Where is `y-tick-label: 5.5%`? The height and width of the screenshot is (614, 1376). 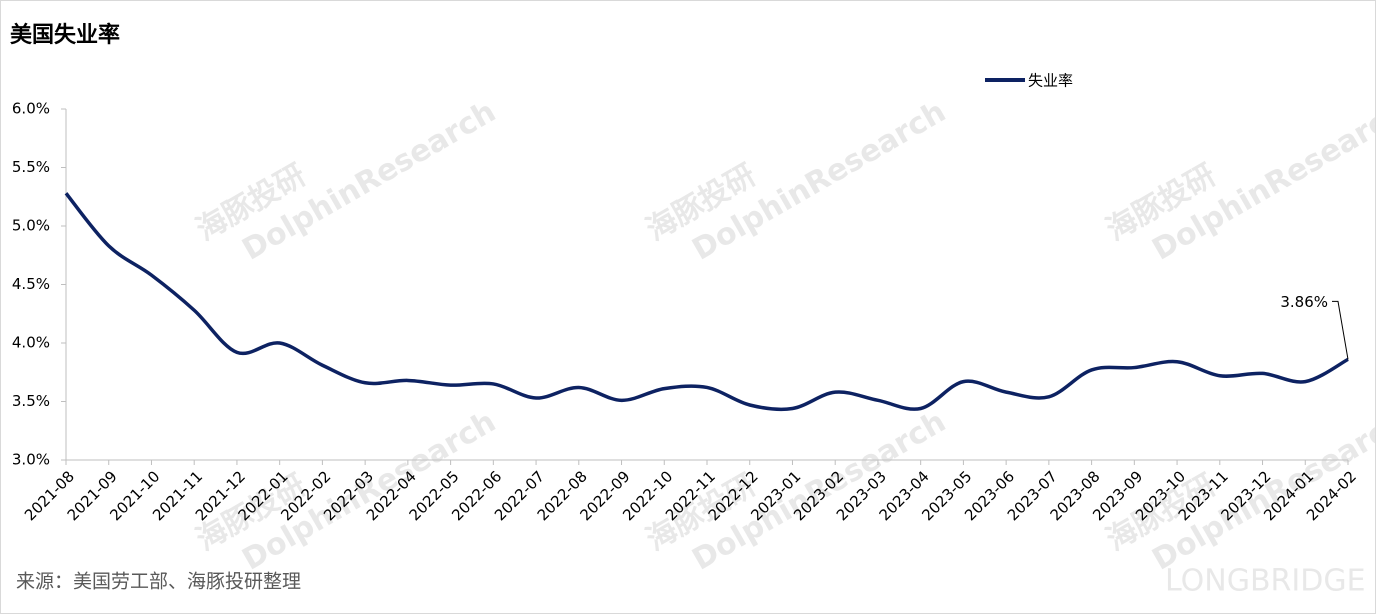
y-tick-label: 5.5% is located at coordinates (31, 167).